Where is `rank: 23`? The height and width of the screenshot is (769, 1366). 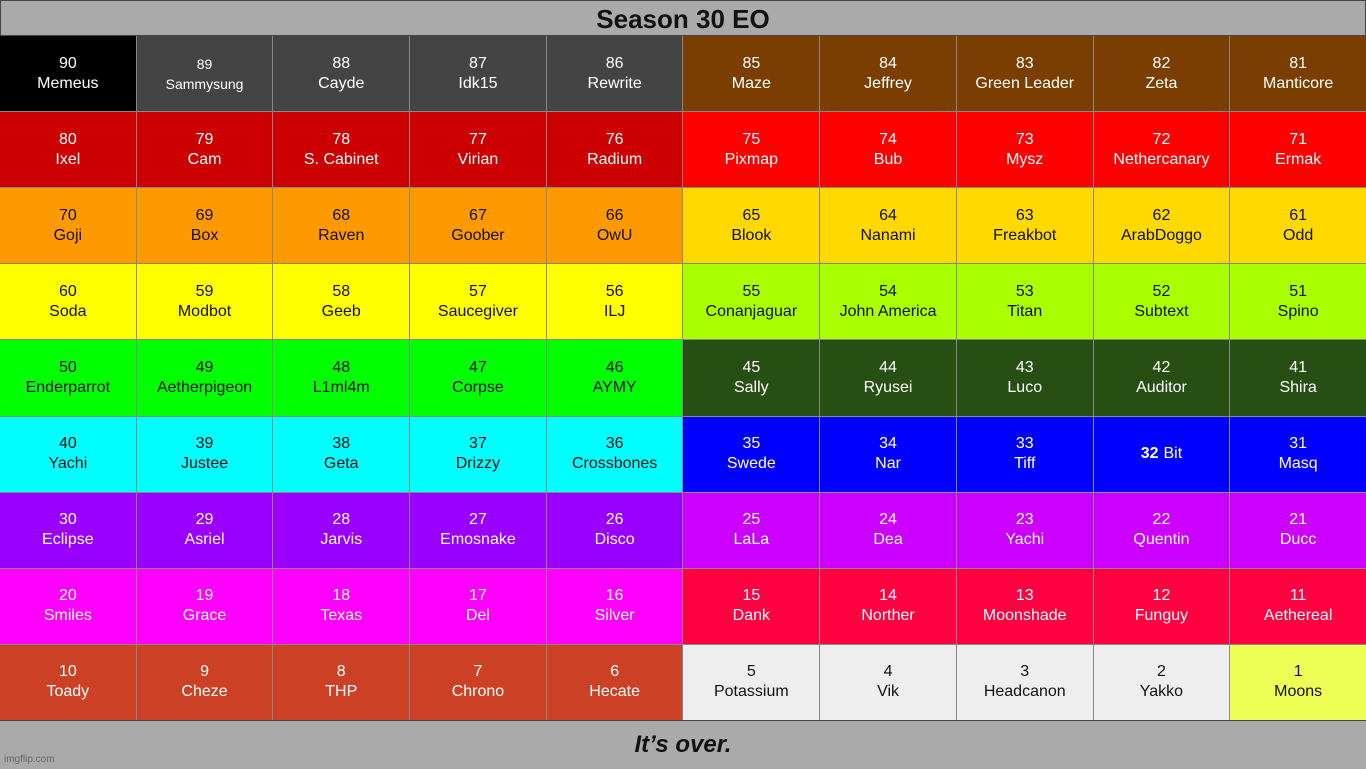 rank: 23 is located at coordinates (1024, 520).